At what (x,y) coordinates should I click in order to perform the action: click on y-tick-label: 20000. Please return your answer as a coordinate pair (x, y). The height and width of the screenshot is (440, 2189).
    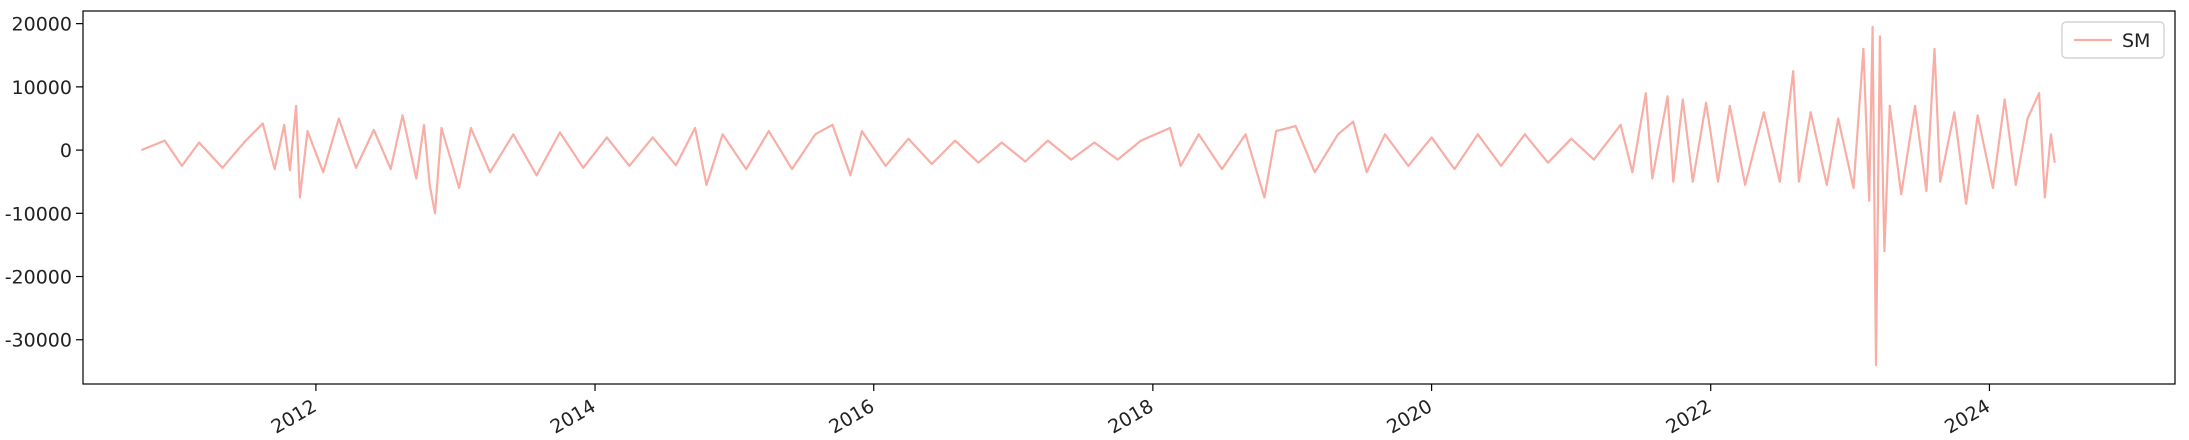
    Looking at the image, I should click on (42, 25).